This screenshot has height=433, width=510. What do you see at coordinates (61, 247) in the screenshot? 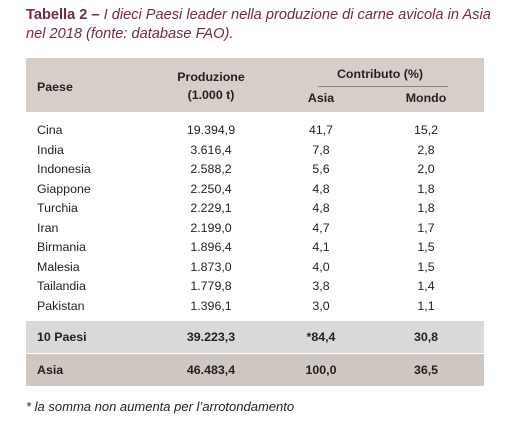
I see `cell-paese: Birmania` at bounding box center [61, 247].